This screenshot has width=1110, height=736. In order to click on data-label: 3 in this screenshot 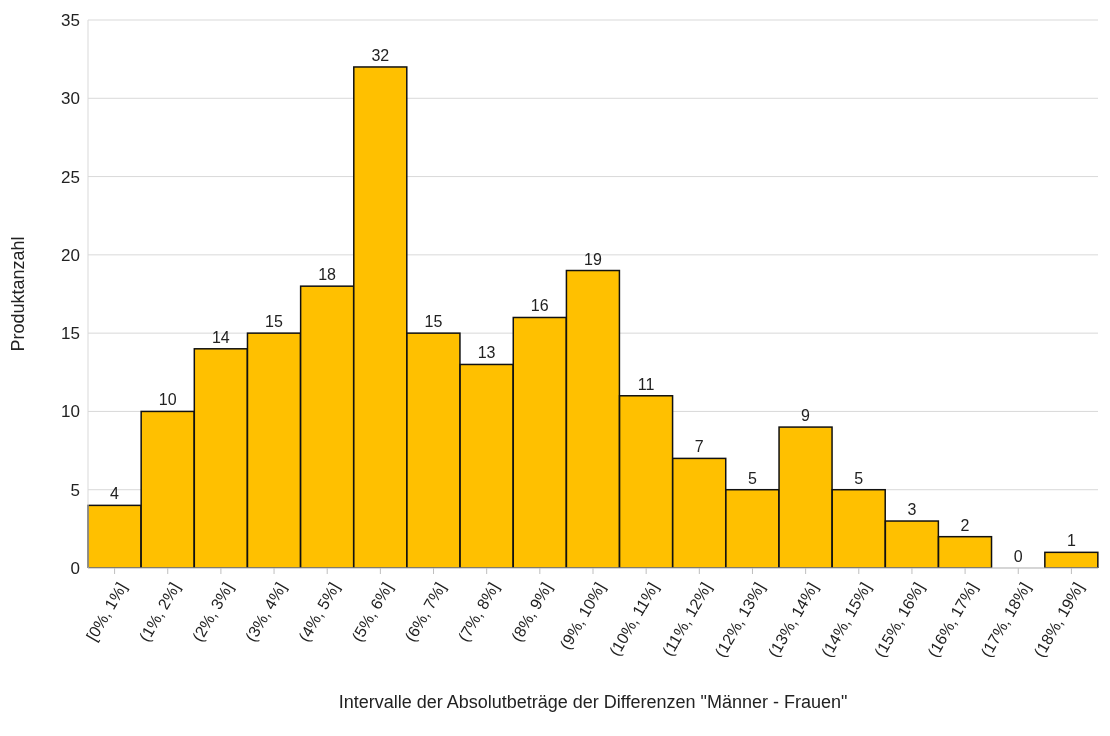, I will do `click(912, 510)`.